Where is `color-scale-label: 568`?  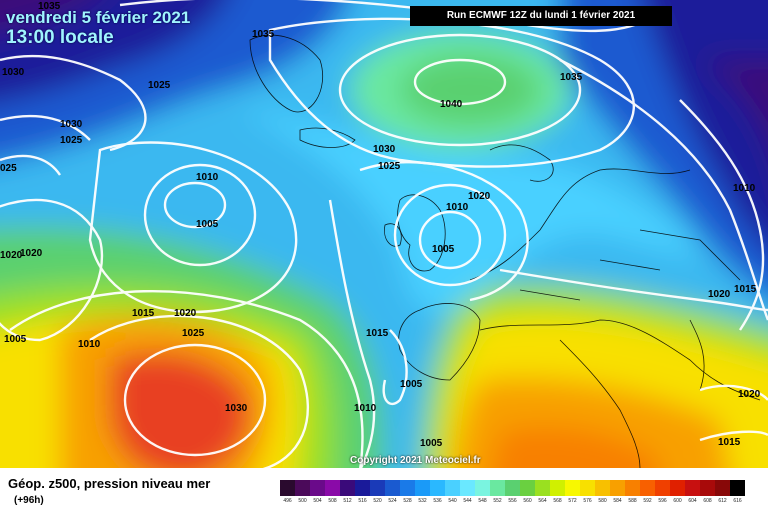 color-scale-label: 568 is located at coordinates (557, 501).